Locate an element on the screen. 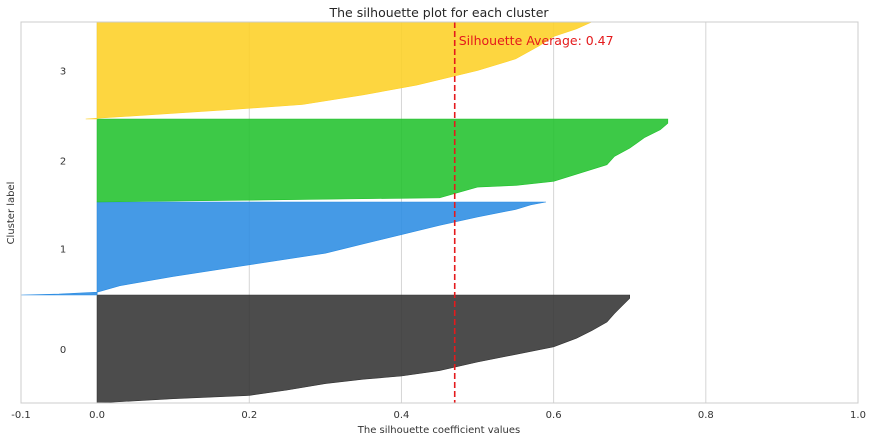 This screenshot has height=441, width=873. x-tick-label: 0.0 is located at coordinates (97, 415).